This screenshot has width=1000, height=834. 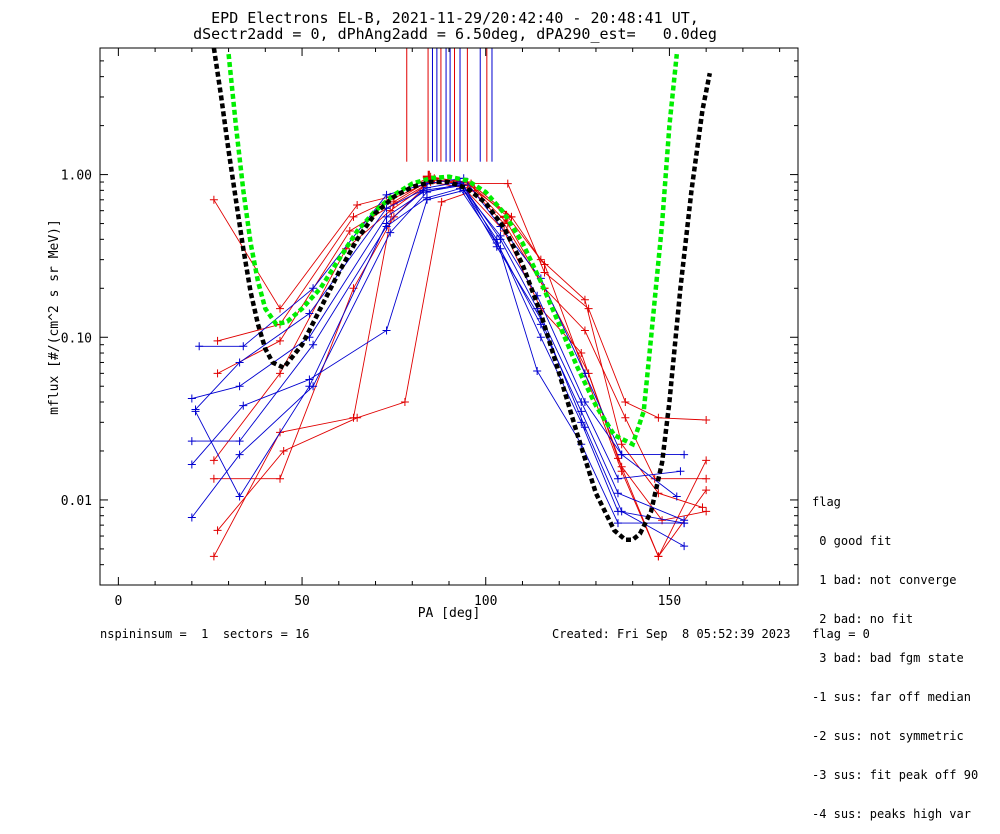 What do you see at coordinates (449, 105) in the screenshot?
I see `vline-layer` at bounding box center [449, 105].